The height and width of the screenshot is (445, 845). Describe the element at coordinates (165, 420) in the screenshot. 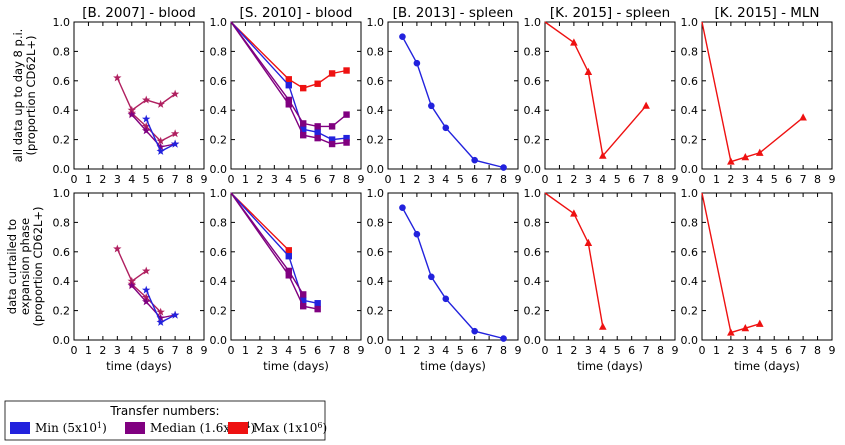

I see `legend-frame` at that location.